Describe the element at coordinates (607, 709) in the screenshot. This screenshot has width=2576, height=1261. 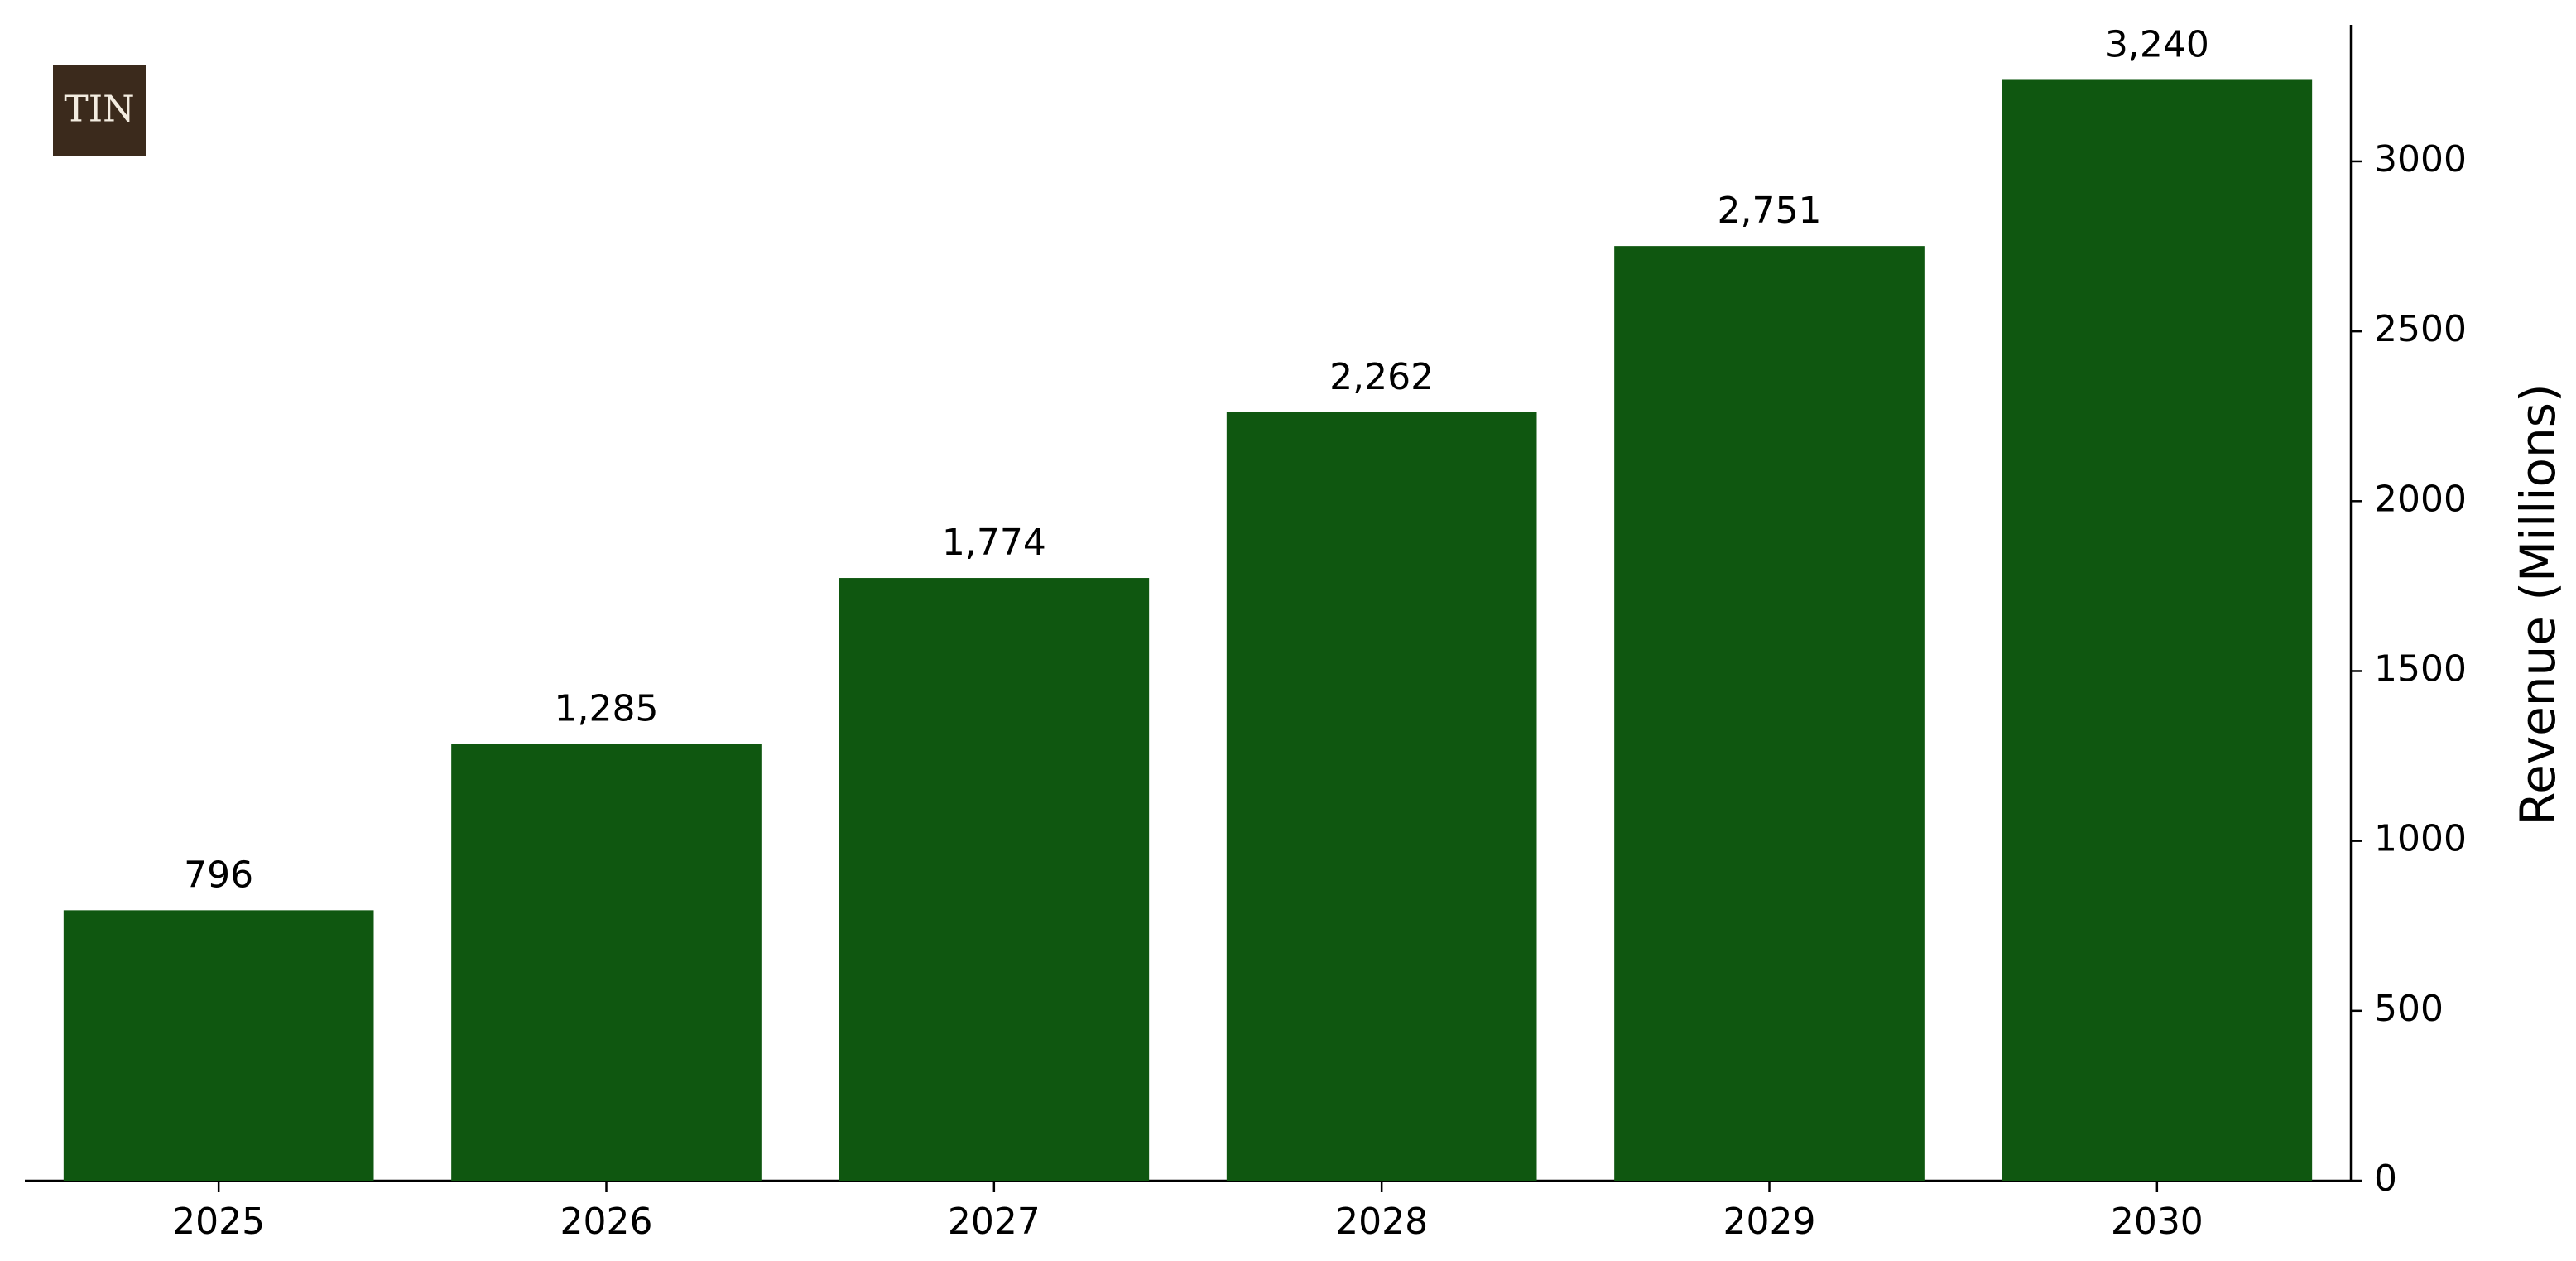
I see `value-label: 1,285` at that location.